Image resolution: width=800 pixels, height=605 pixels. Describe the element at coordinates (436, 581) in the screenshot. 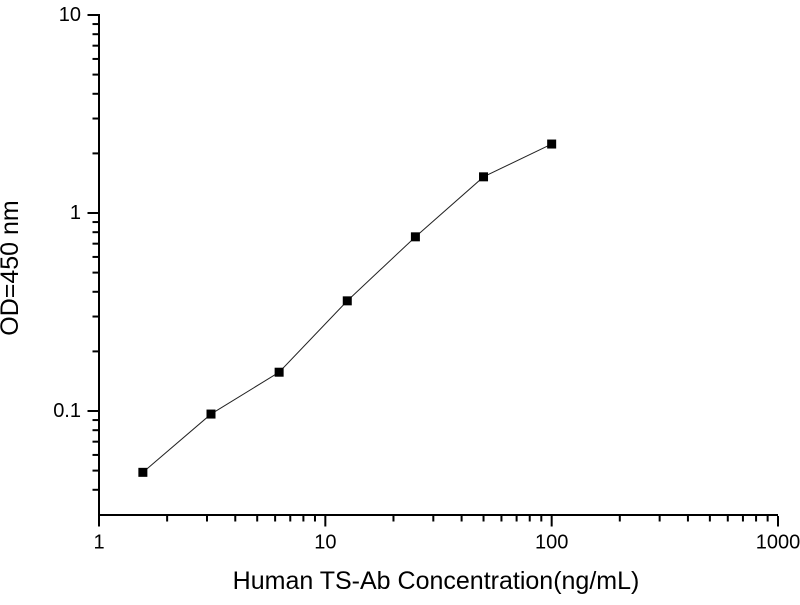

I see `svg-text:Human TS-Ab Concentration(ng/m: Human TS-Ab Concentration(ng/mL)` at that location.